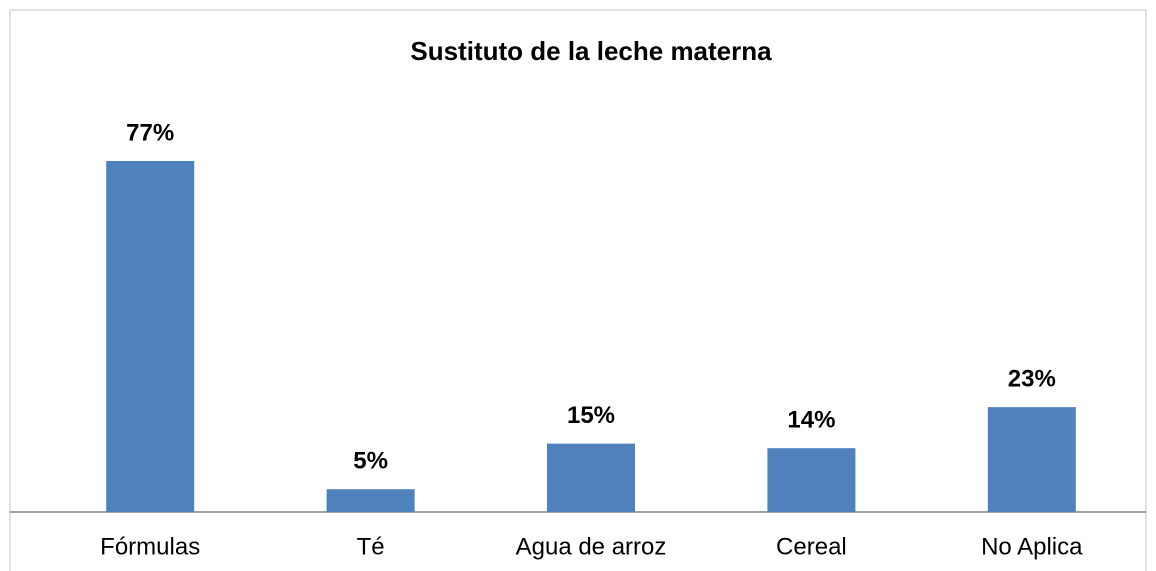  I want to click on x-tick-label: No Aplica, so click(1032, 546).